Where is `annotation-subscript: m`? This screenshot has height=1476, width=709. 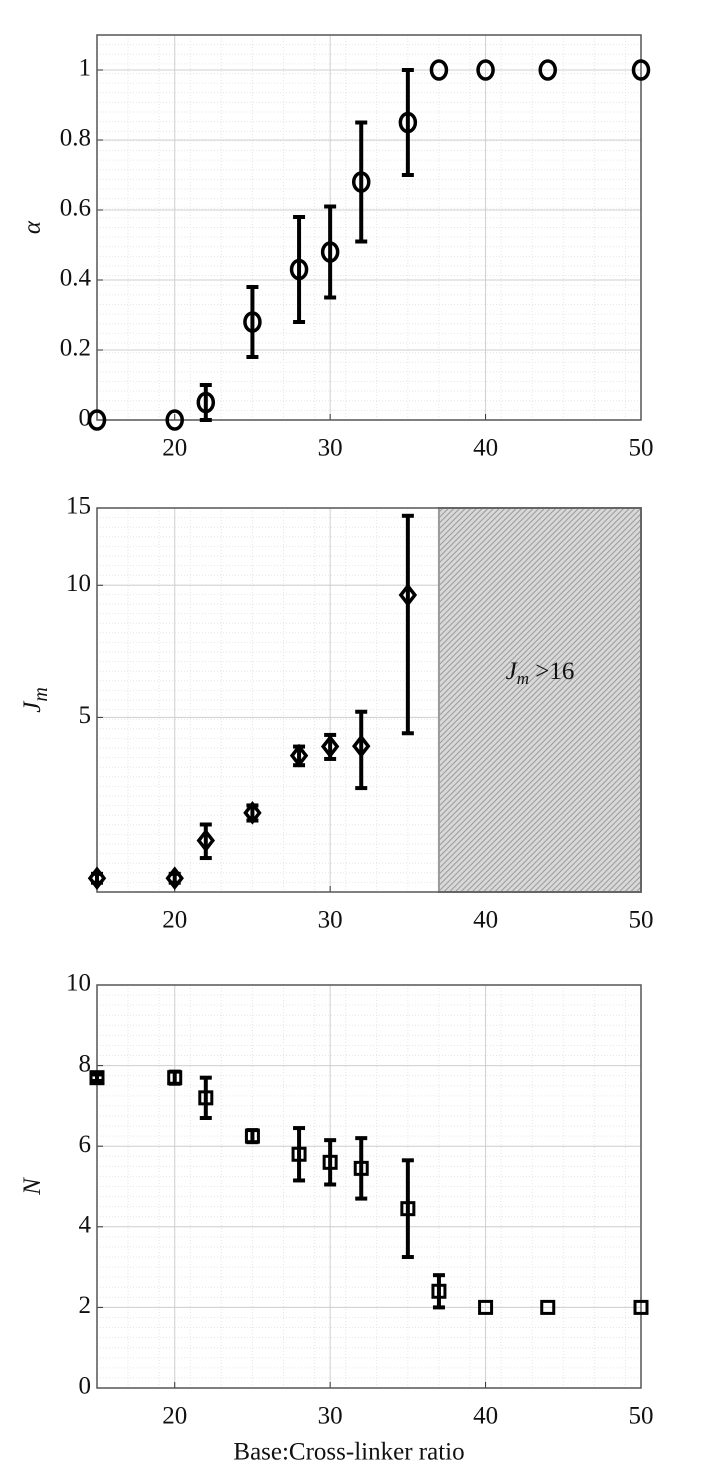
annotation-subscript: m is located at coordinates (523, 678).